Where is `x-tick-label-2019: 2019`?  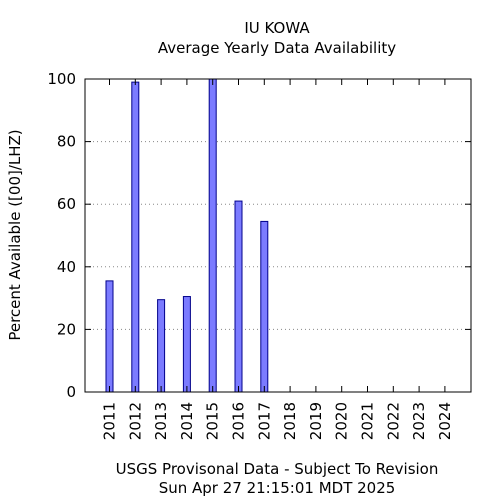 x-tick-label-2019: 2019 is located at coordinates (316, 421).